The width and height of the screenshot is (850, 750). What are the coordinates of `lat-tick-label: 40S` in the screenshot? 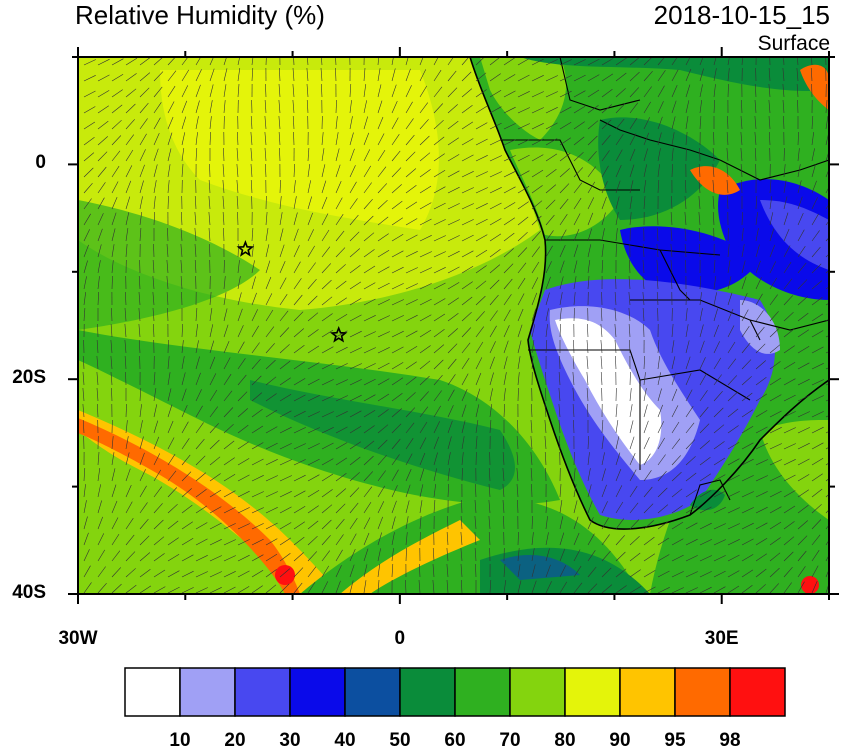 It's located at (29, 592).